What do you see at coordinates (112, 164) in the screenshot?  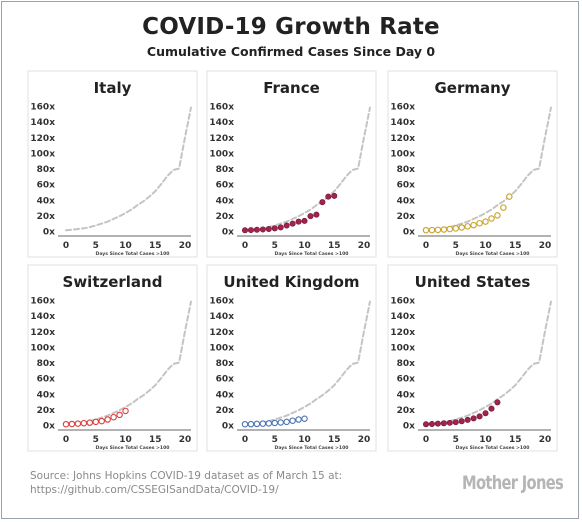 I see `panel-background` at bounding box center [112, 164].